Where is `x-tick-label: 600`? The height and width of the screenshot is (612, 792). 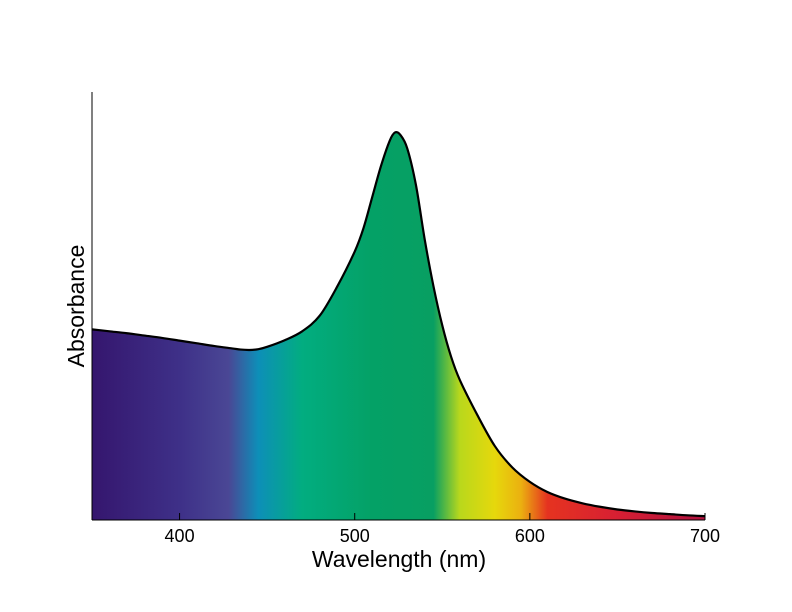
x-tick-label: 600 is located at coordinates (530, 536).